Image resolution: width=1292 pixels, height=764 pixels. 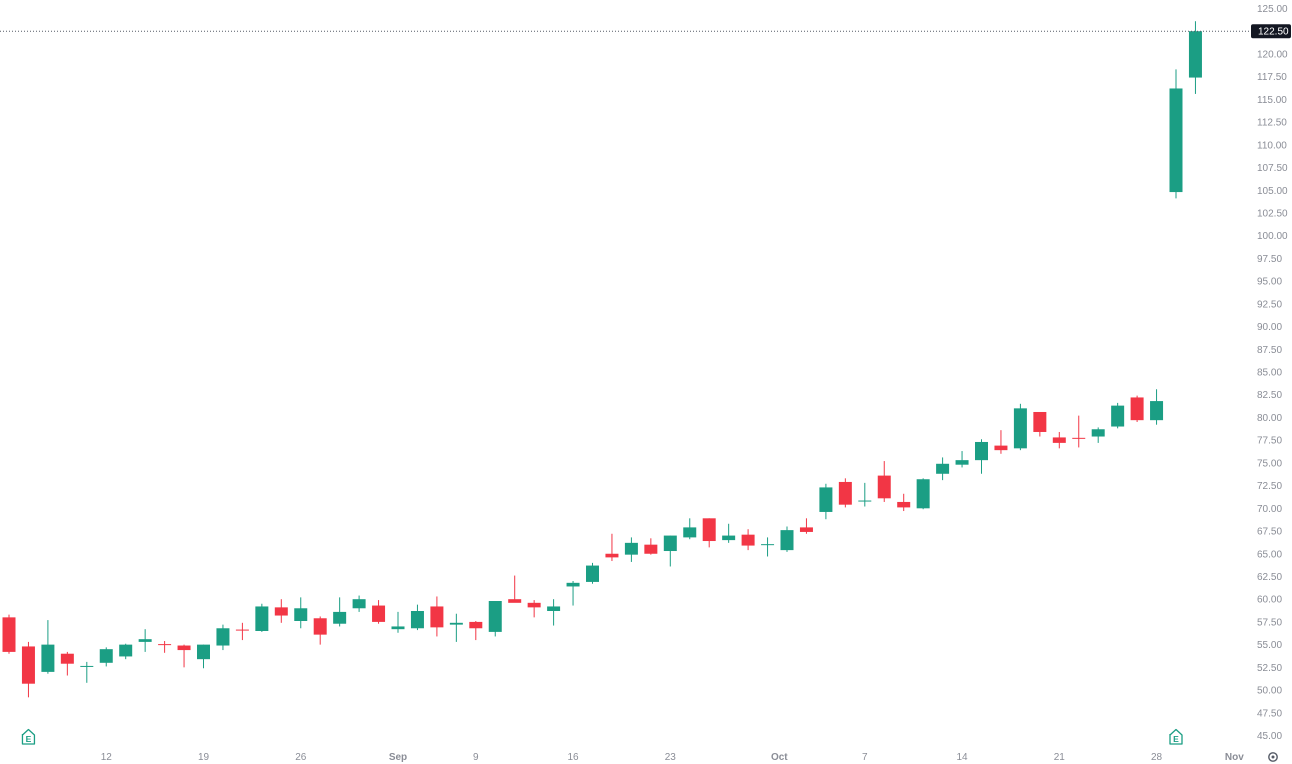 What do you see at coordinates (1269, 327) in the screenshot?
I see `price-tick-label: 90.00` at bounding box center [1269, 327].